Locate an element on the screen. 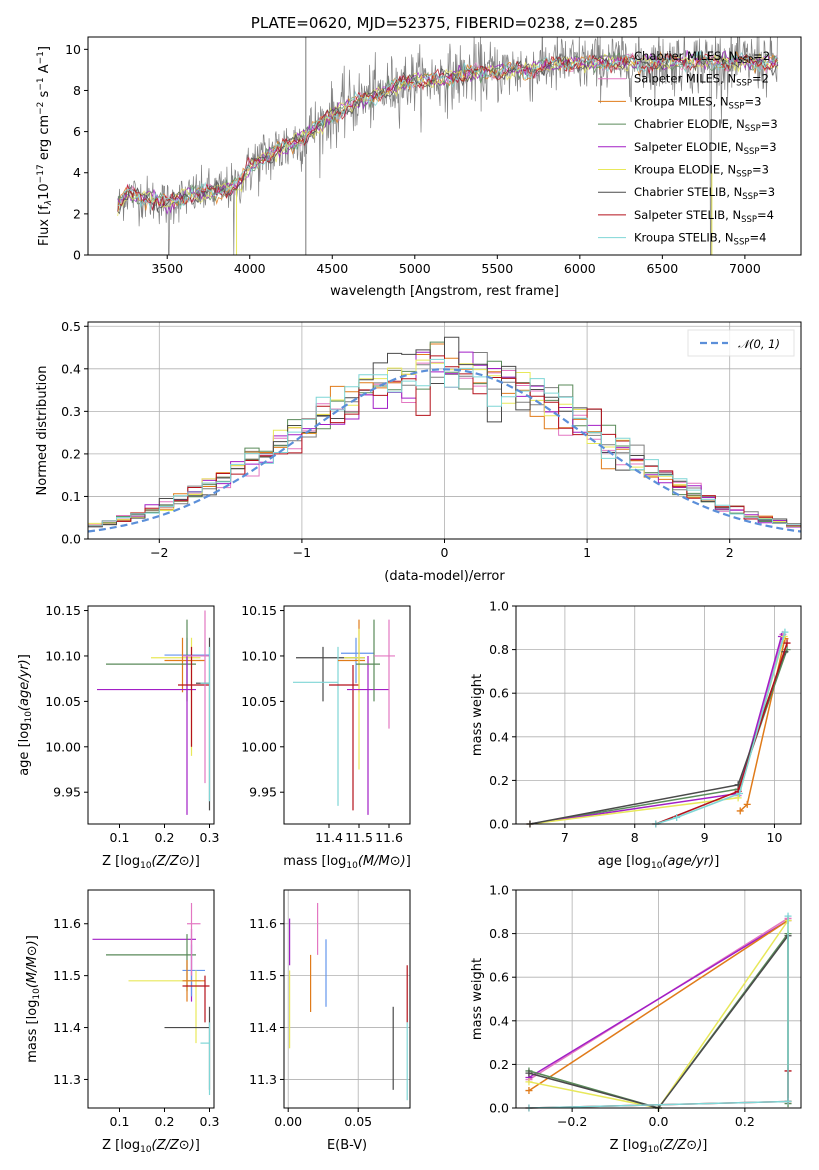 The height and width of the screenshot is (1170, 819). x-tick-label: 6500 is located at coordinates (662, 268).